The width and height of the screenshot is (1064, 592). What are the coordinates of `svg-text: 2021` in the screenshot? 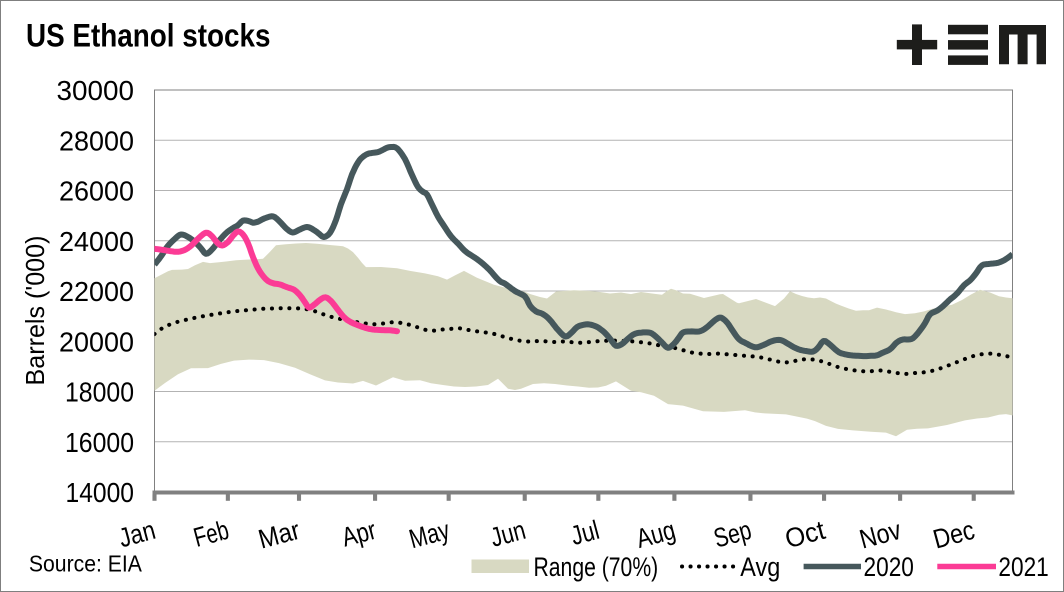 It's located at (1023, 567).